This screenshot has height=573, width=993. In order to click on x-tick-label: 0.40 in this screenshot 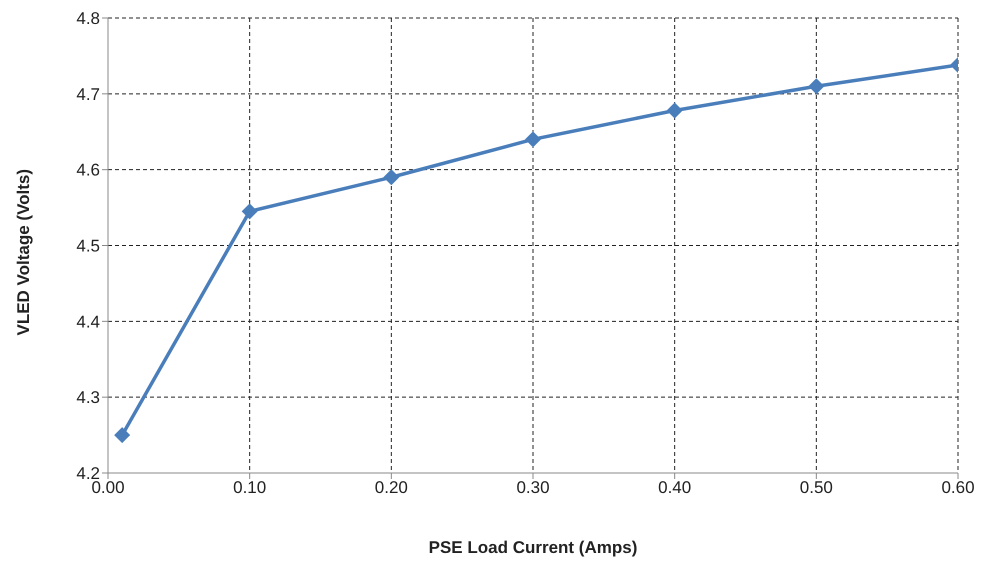, I will do `click(675, 488)`.